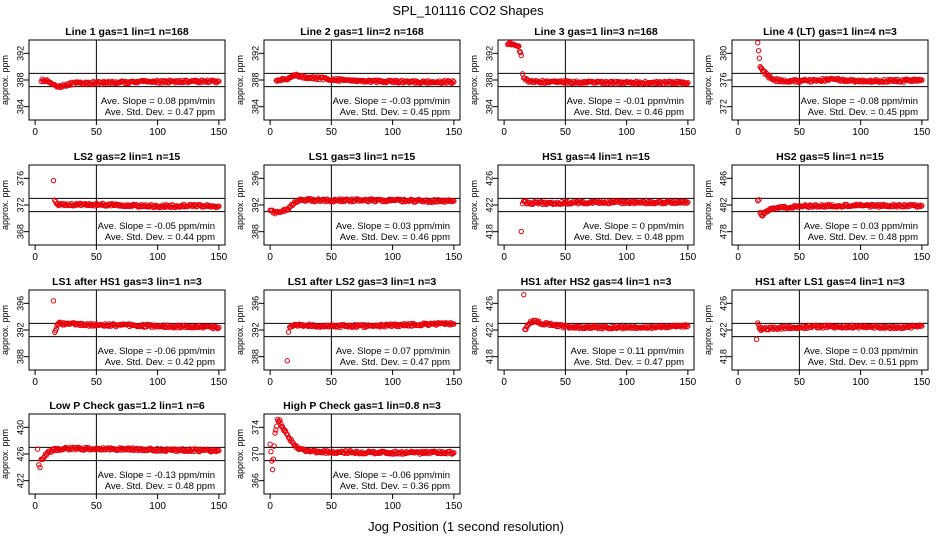 The image size is (936, 540). Describe the element at coordinates (393, 351) in the screenshot. I see `average-slope-annotation: Ave. Slope = 0.07 ppm/min` at that location.